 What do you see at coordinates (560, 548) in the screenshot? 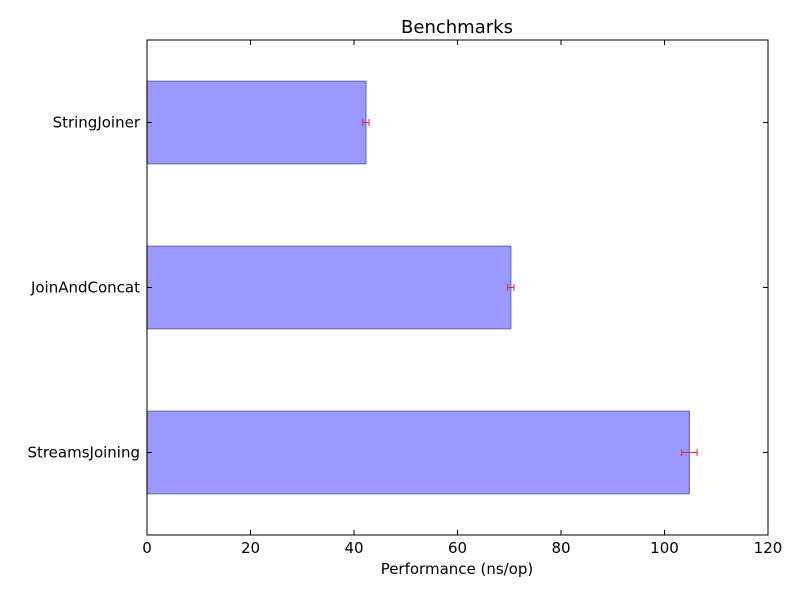
I see `x-tick-label: 80` at bounding box center [560, 548].